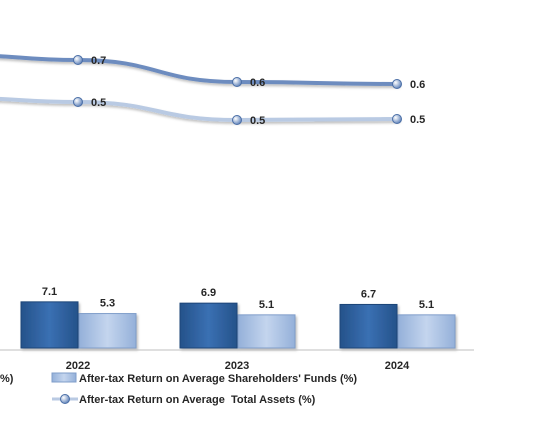 Image resolution: width=550 pixels, height=425 pixels. Describe the element at coordinates (237, 120) in the screenshot. I see `line-point-s2-2023` at that location.